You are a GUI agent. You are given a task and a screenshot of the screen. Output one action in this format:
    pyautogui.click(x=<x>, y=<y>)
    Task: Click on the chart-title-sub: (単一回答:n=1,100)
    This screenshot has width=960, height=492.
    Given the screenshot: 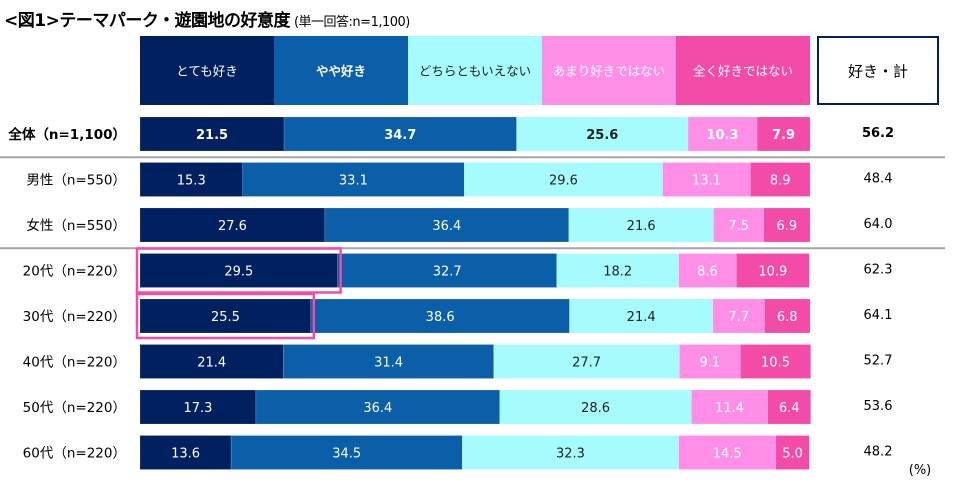 What is the action you would take?
    pyautogui.click(x=351, y=22)
    